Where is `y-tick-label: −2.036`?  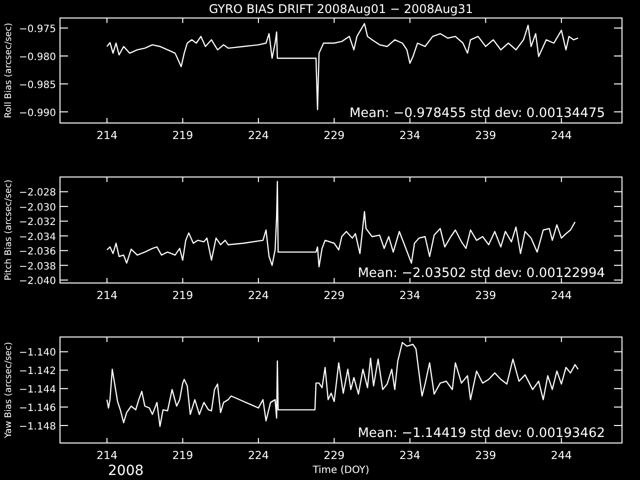 y-tick-label: −2.036 is located at coordinates (37, 252).